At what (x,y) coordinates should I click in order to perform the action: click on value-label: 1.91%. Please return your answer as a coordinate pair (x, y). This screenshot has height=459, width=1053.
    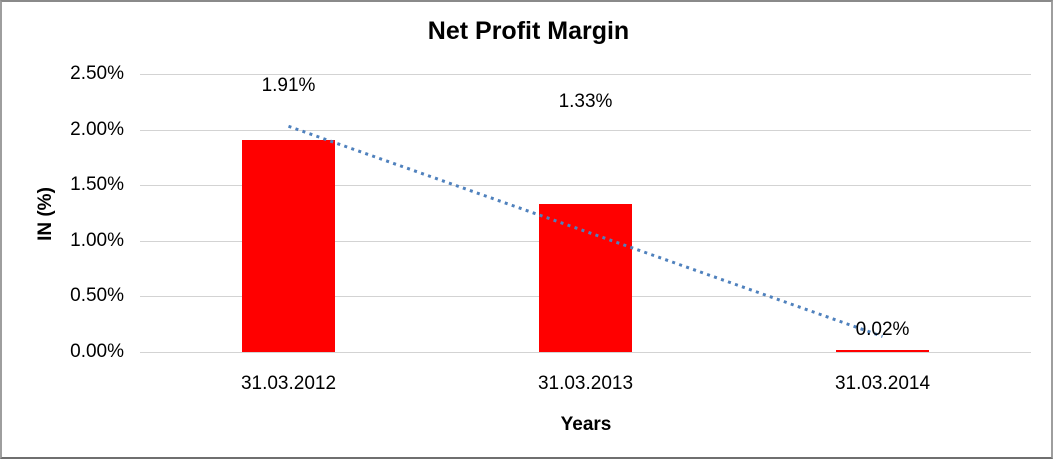
    Looking at the image, I should click on (288, 85).